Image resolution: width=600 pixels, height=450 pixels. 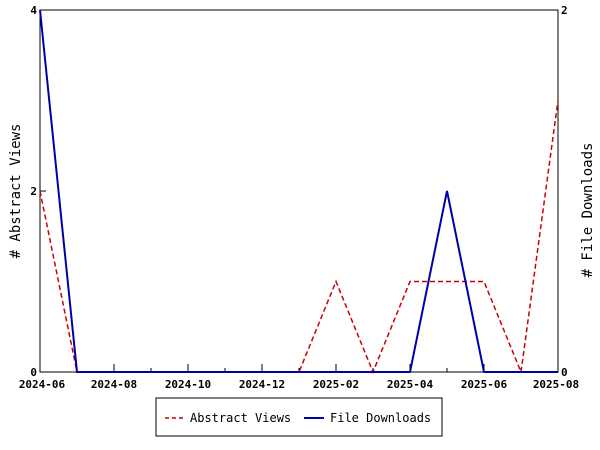 What do you see at coordinates (564, 10) in the screenshot?
I see `y2-tick-label: 2` at bounding box center [564, 10].